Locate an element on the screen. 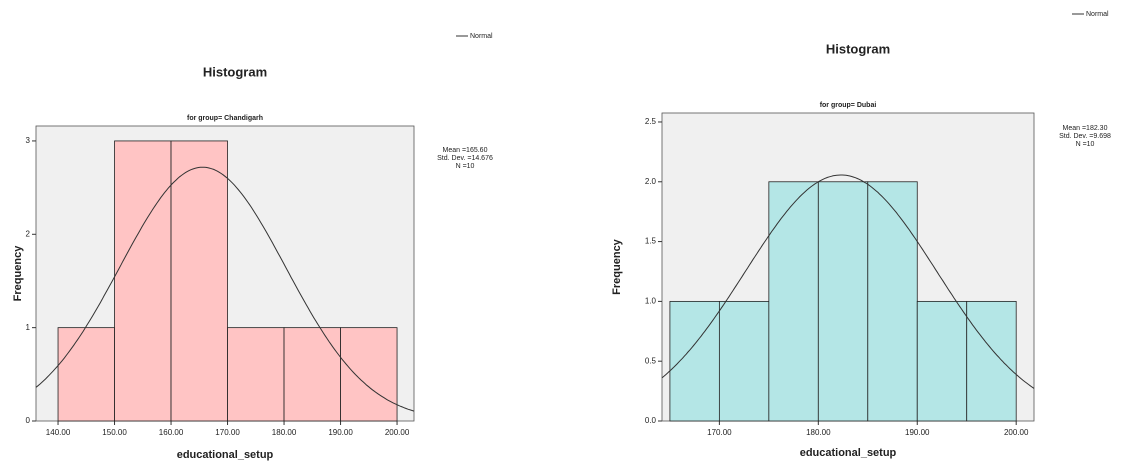 The width and height of the screenshot is (1143, 463). stat-label: Std. Dev. =14.676 is located at coordinates (465, 158).